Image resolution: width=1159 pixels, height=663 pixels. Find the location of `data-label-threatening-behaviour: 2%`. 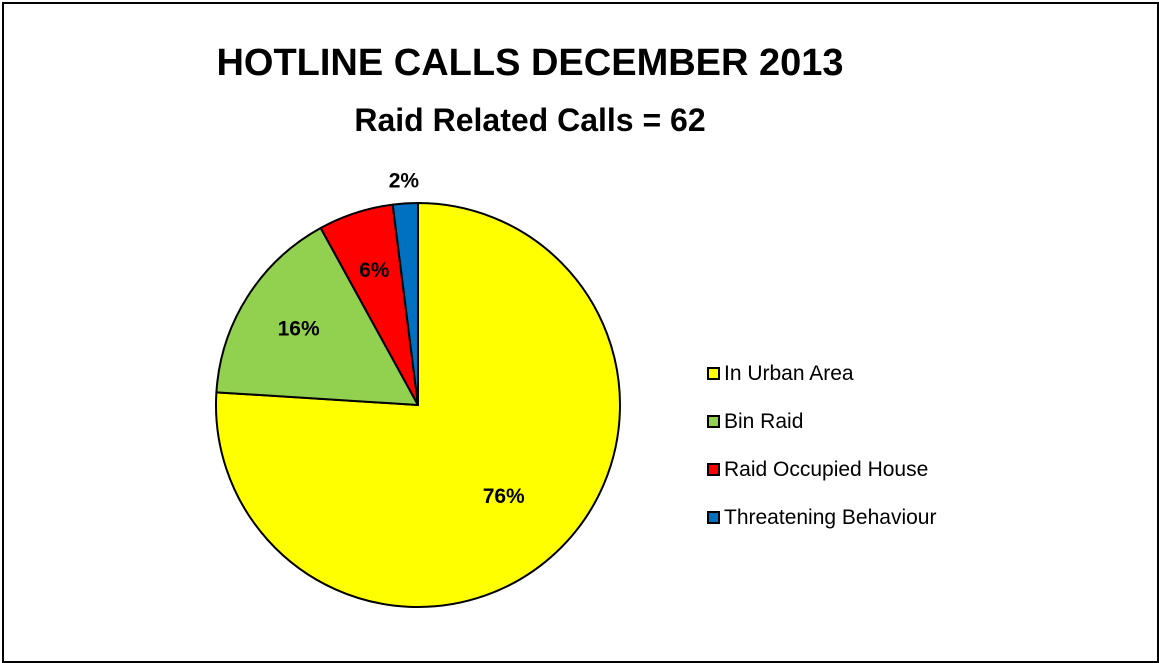

data-label-threatening-behaviour: 2% is located at coordinates (404, 181).